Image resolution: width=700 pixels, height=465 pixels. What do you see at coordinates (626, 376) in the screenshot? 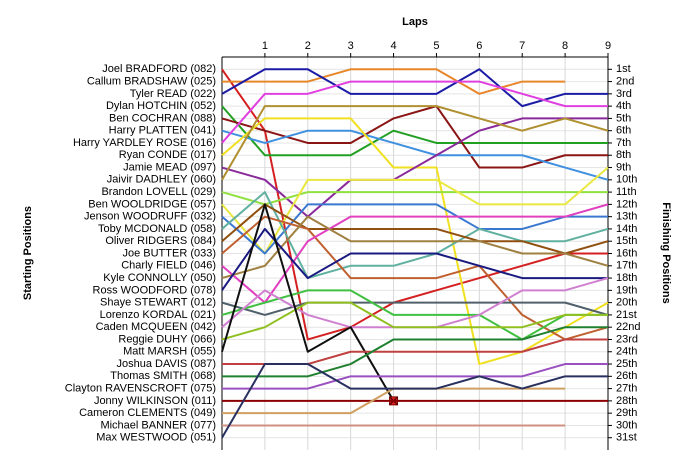
I see `y2-tick-label: 26th` at bounding box center [626, 376].